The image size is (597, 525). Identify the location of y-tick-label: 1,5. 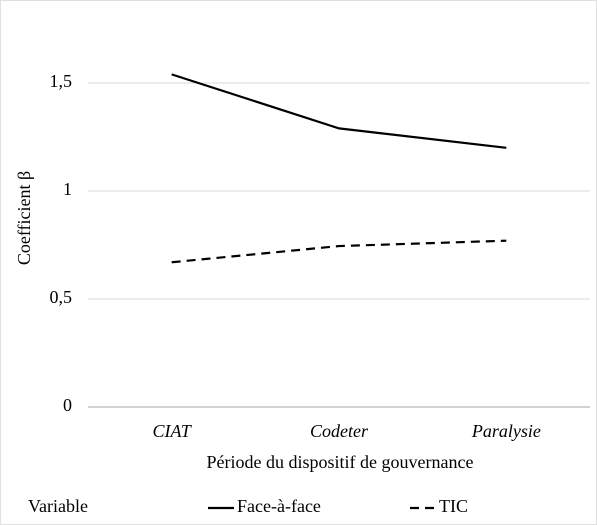
(61, 81).